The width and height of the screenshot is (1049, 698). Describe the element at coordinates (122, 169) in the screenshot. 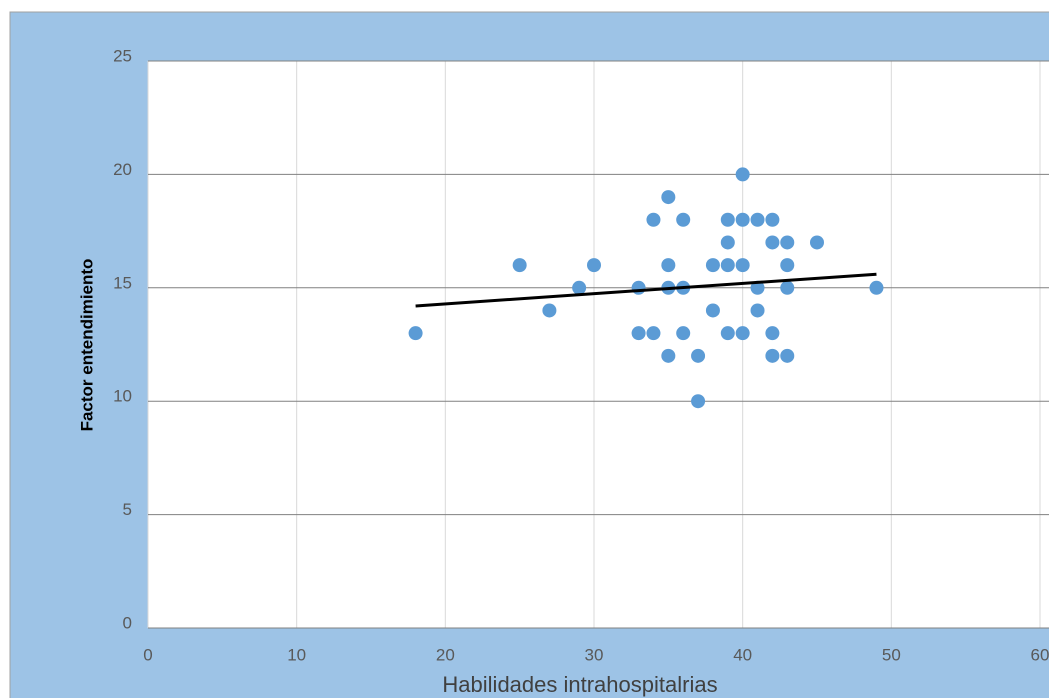

I see `y-tick-label: 20` at that location.